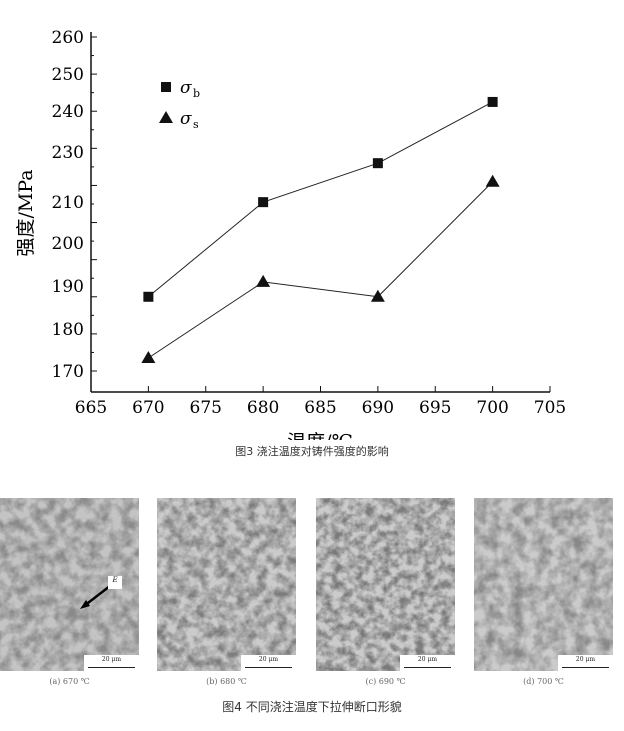  I want to click on sem-image-a: E 20 μm, so click(69, 584).